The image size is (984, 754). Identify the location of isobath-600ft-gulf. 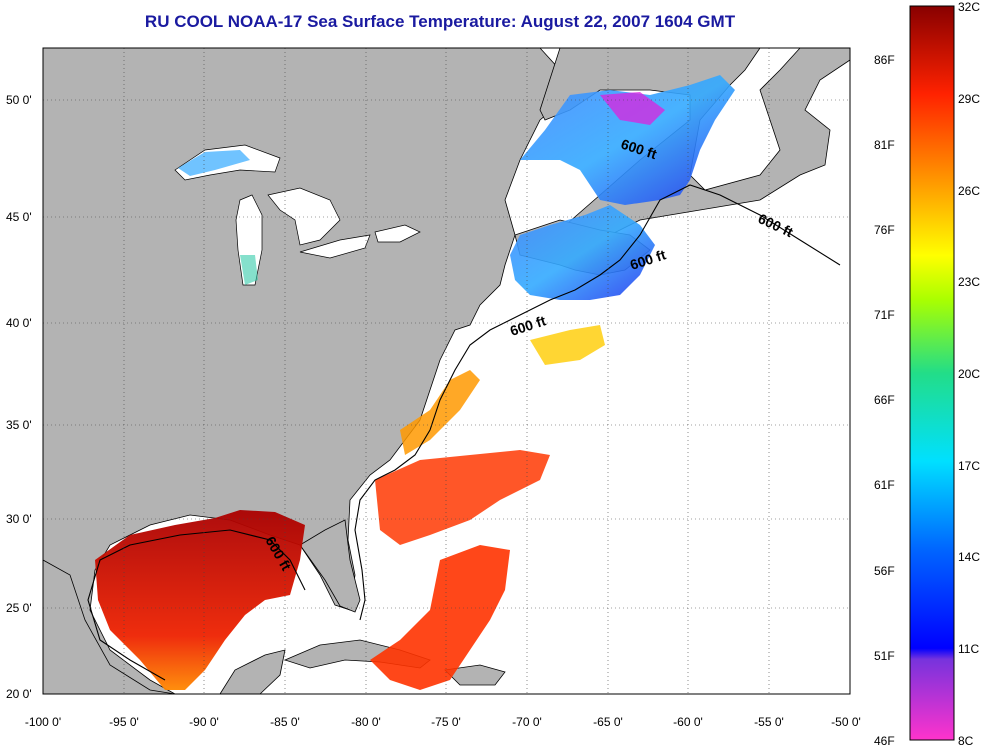
(196, 605).